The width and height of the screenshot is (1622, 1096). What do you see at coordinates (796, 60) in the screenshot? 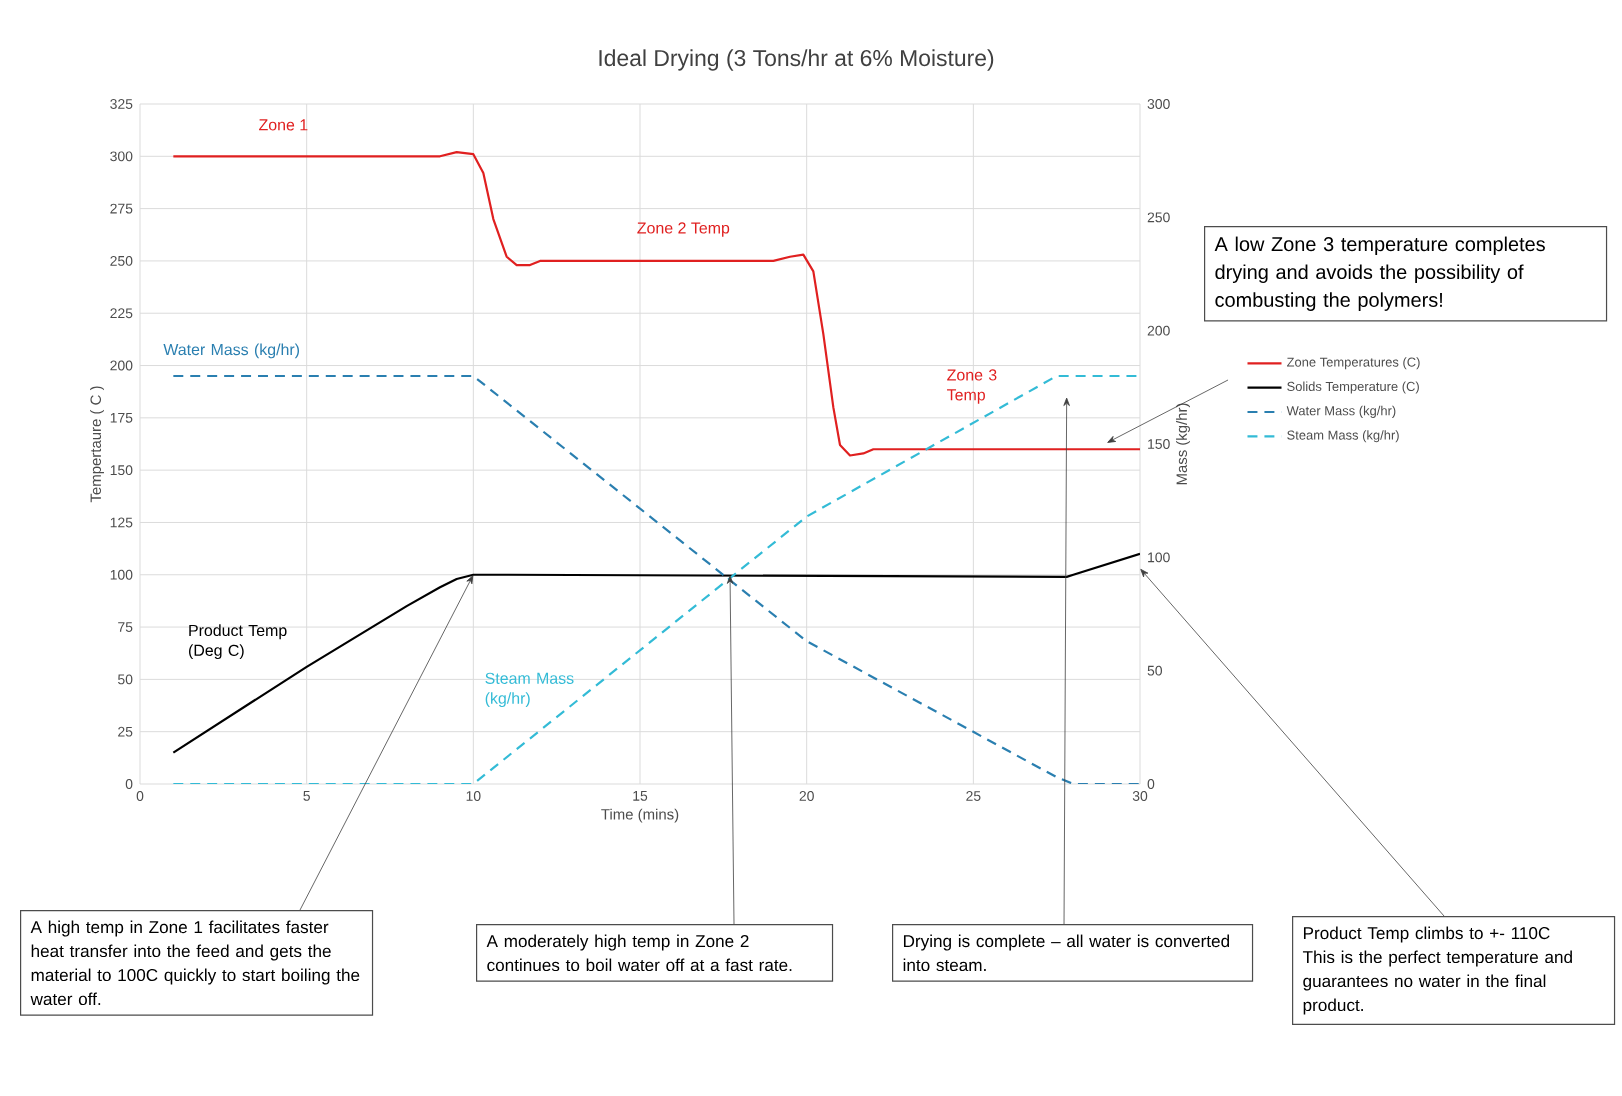
I see `chart-title: Ideal Drying (3 Tons/hr at 6% Moisture)` at bounding box center [796, 60].